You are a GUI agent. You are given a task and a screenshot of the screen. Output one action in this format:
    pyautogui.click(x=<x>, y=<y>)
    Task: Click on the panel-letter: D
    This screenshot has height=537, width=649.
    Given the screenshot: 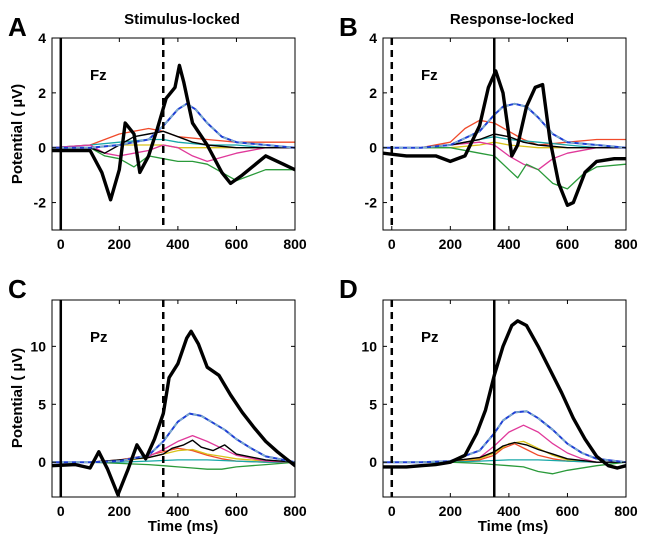 What is the action you would take?
    pyautogui.click(x=348, y=289)
    